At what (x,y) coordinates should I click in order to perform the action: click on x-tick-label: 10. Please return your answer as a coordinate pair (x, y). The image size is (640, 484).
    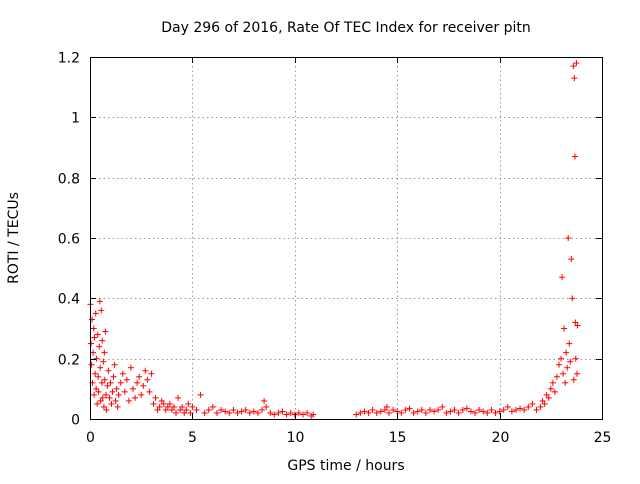
    Looking at the image, I should click on (296, 438).